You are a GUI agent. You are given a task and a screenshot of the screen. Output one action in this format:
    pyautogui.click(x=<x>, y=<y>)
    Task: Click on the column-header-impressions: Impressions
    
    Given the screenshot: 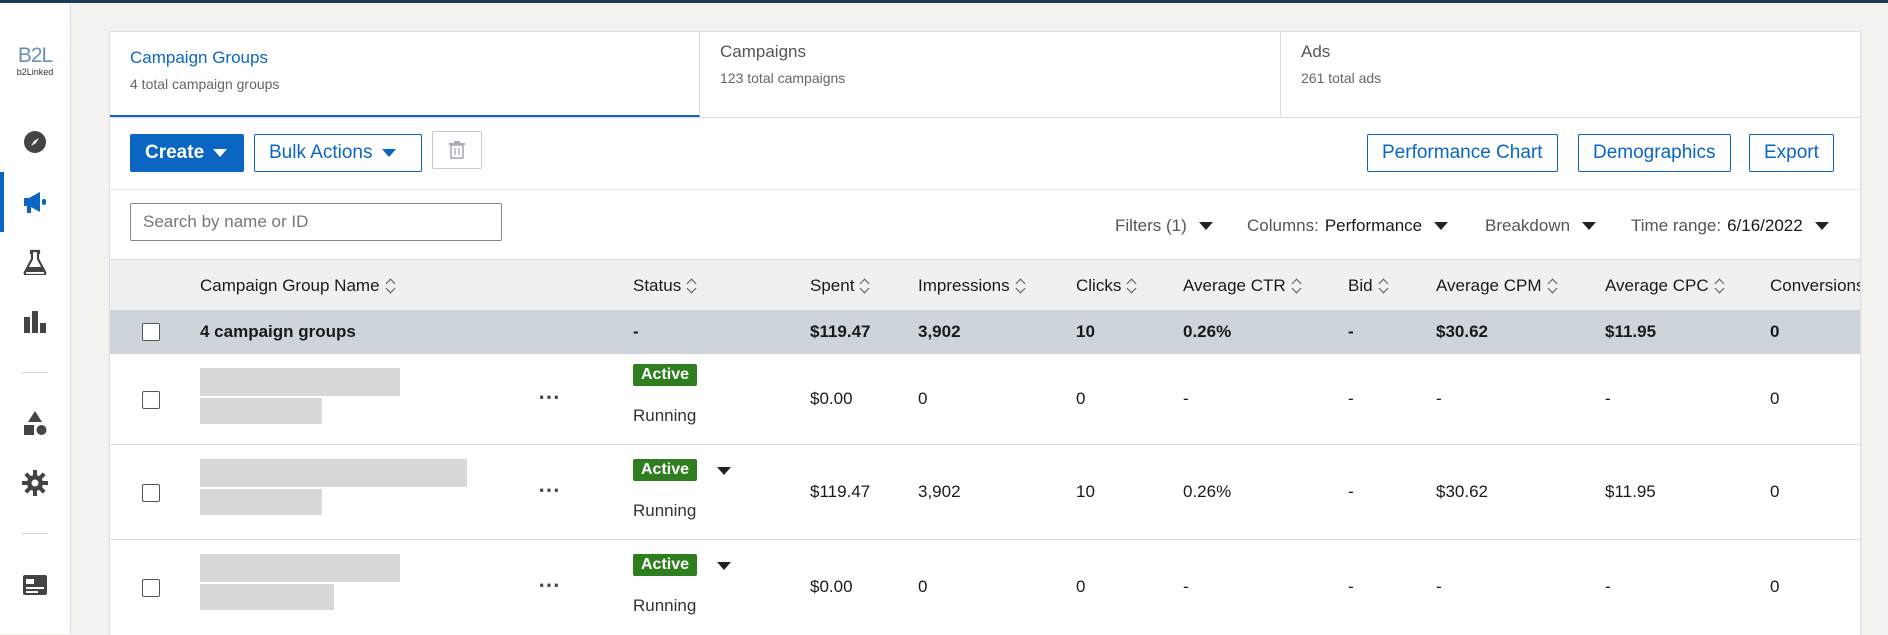 What is the action you would take?
    pyautogui.click(x=972, y=286)
    